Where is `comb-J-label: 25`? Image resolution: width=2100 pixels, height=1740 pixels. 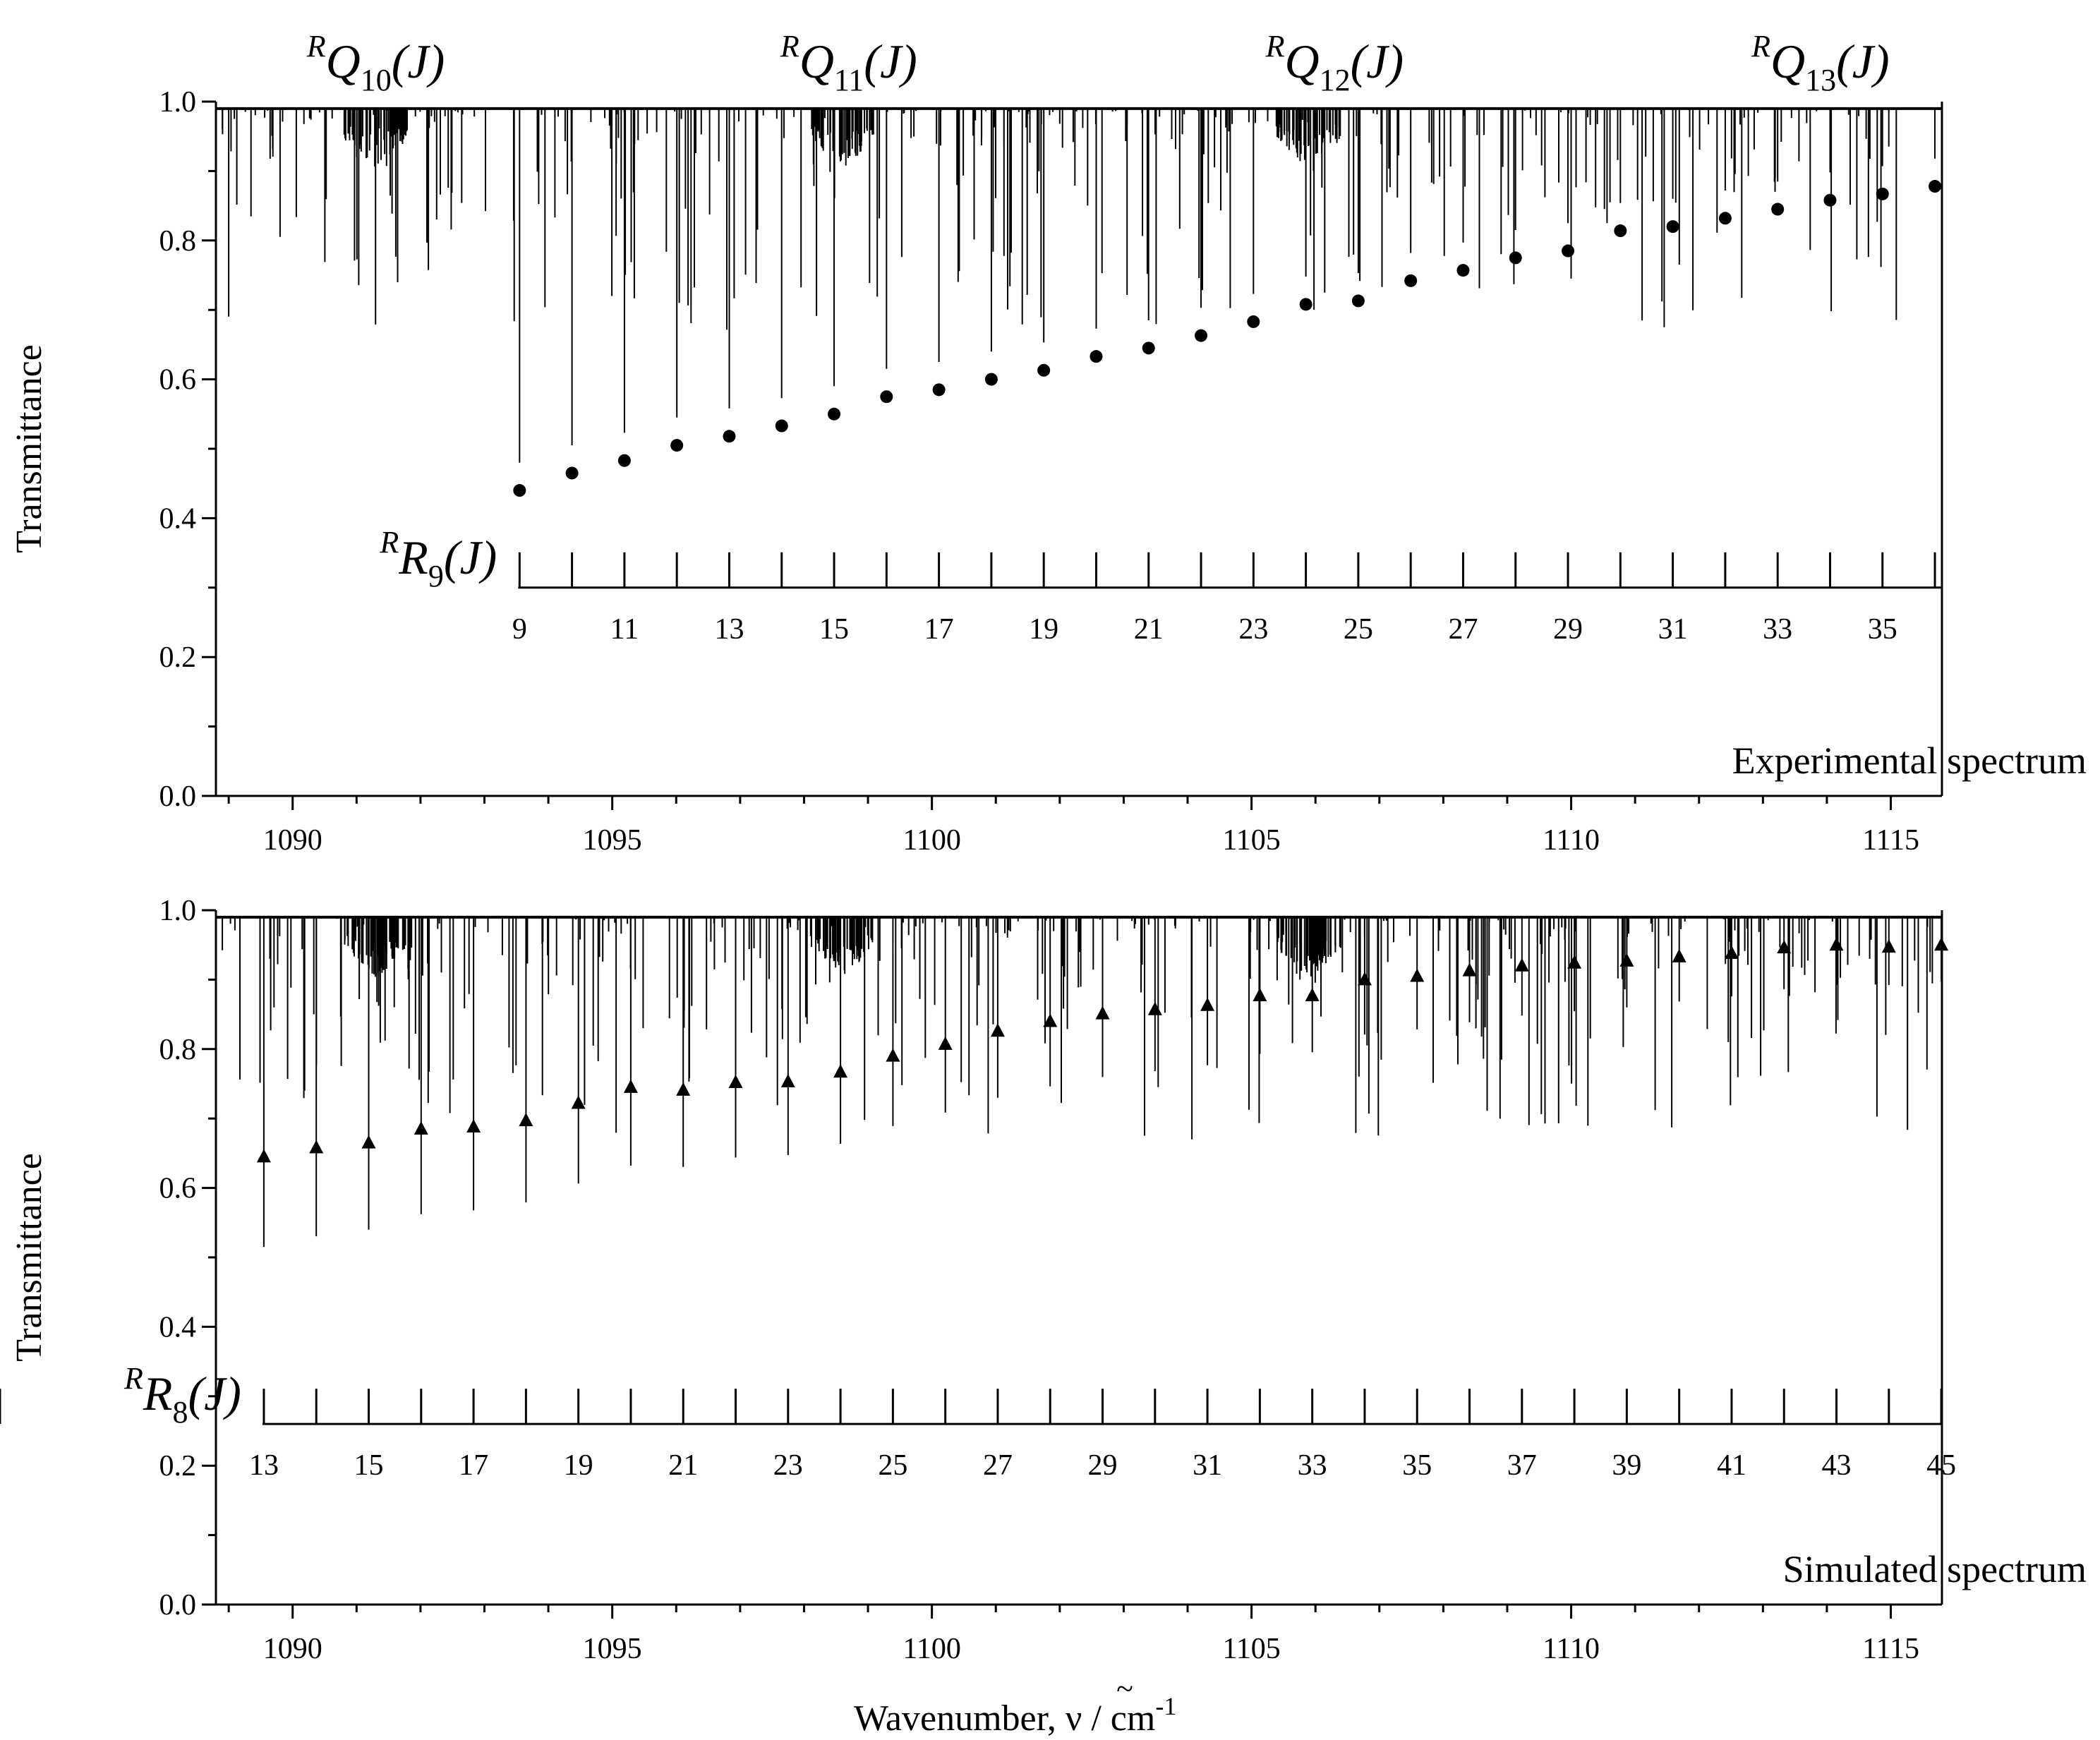
comb-J-label: 25 is located at coordinates (1358, 630).